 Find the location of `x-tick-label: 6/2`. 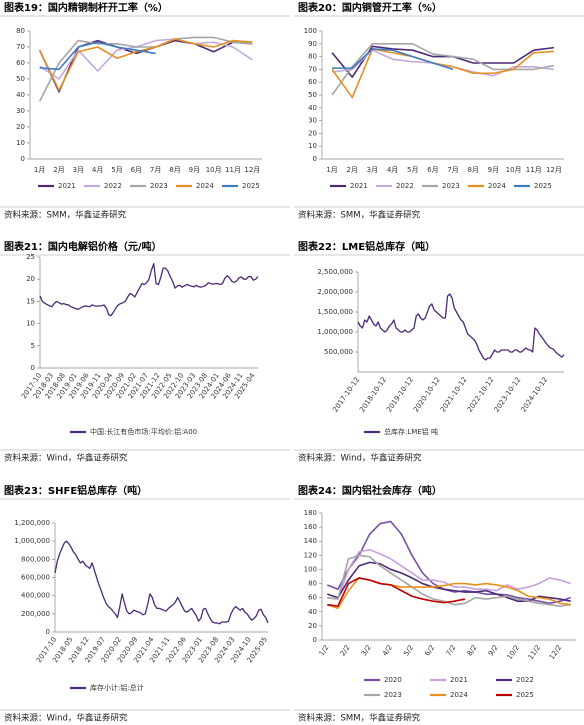

x-tick-label: 6/2 is located at coordinates (429, 651).